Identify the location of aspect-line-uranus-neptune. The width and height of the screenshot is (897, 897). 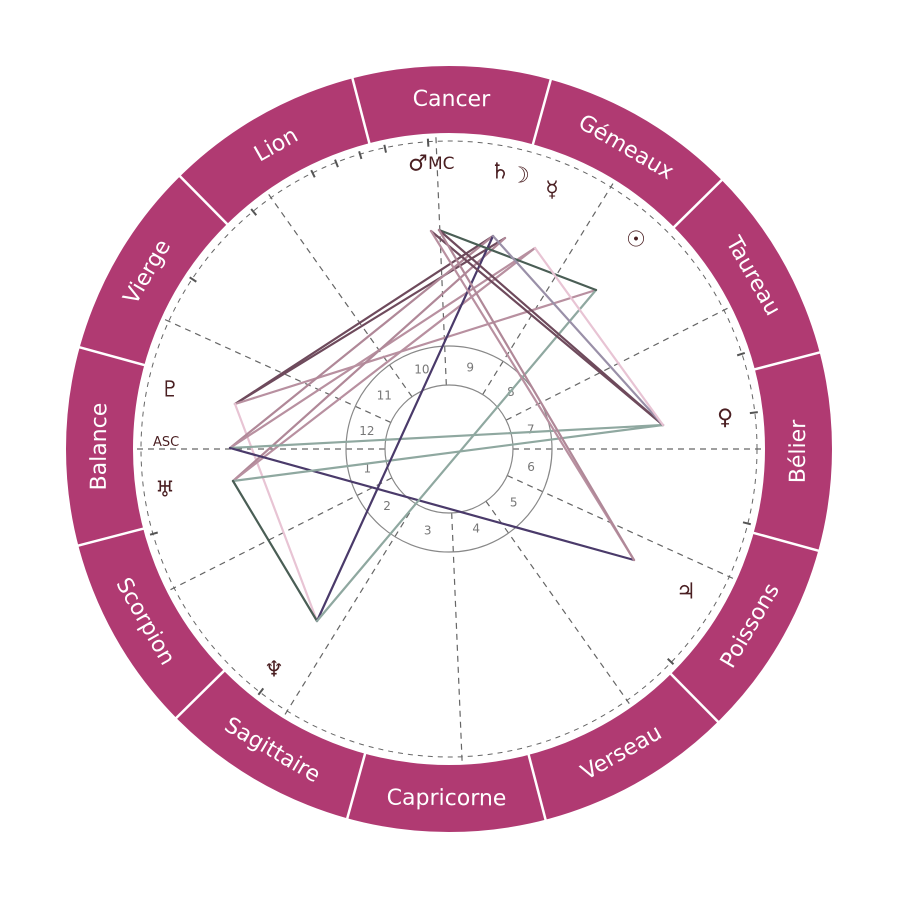
(275, 551).